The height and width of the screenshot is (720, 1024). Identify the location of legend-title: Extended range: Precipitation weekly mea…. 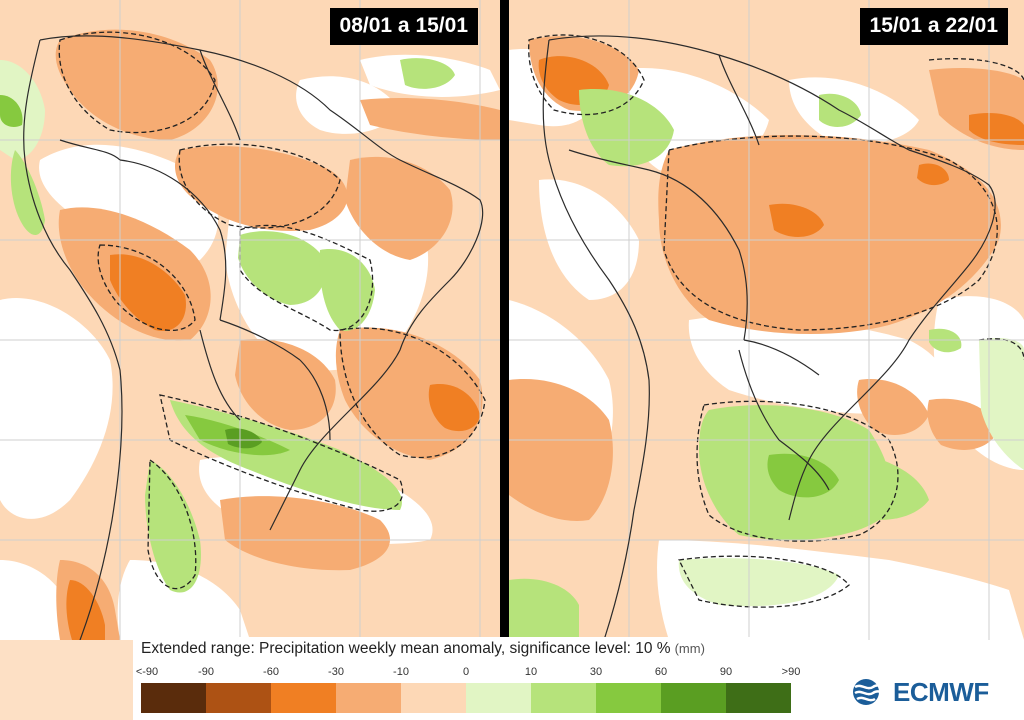
(423, 649).